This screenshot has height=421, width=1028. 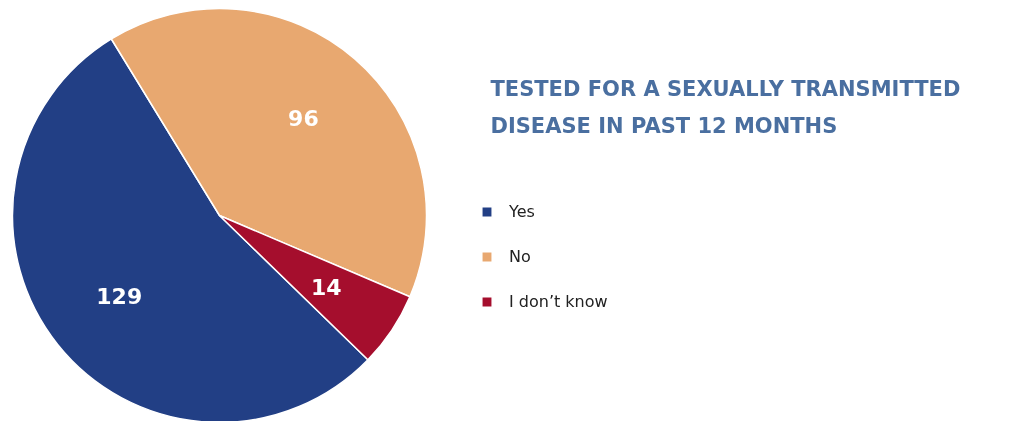 I want to click on data-label: 96, so click(x=303, y=119).